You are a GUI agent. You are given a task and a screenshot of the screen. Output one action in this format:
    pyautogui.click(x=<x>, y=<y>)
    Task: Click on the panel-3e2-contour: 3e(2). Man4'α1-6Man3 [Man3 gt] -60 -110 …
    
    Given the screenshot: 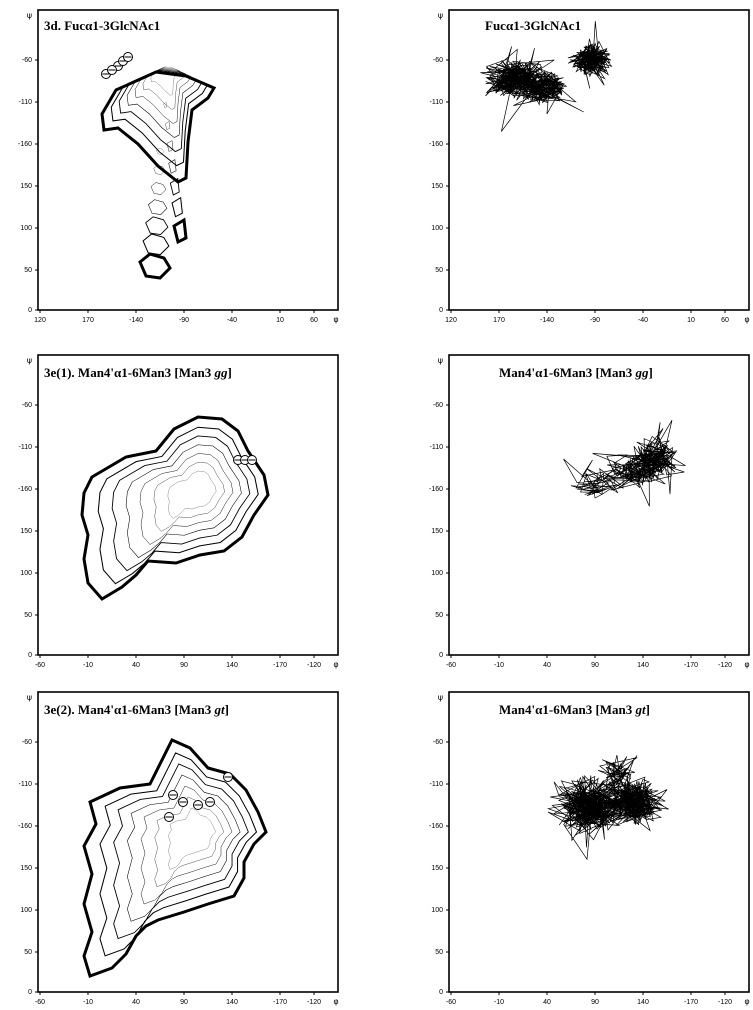 What is the action you would take?
    pyautogui.click(x=178, y=848)
    